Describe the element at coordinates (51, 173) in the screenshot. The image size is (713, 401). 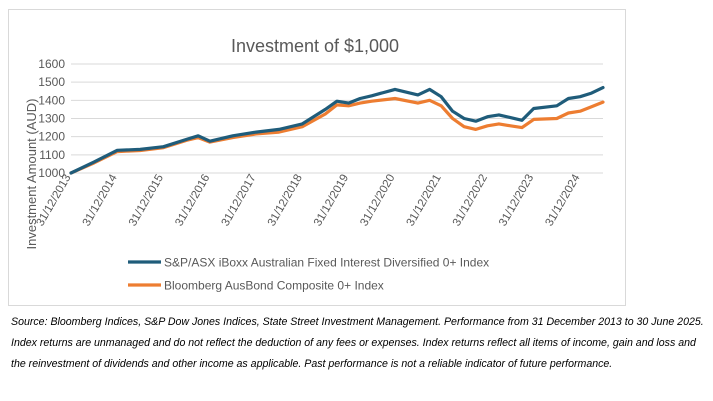
I see `y-tick-label: 1000` at that location.